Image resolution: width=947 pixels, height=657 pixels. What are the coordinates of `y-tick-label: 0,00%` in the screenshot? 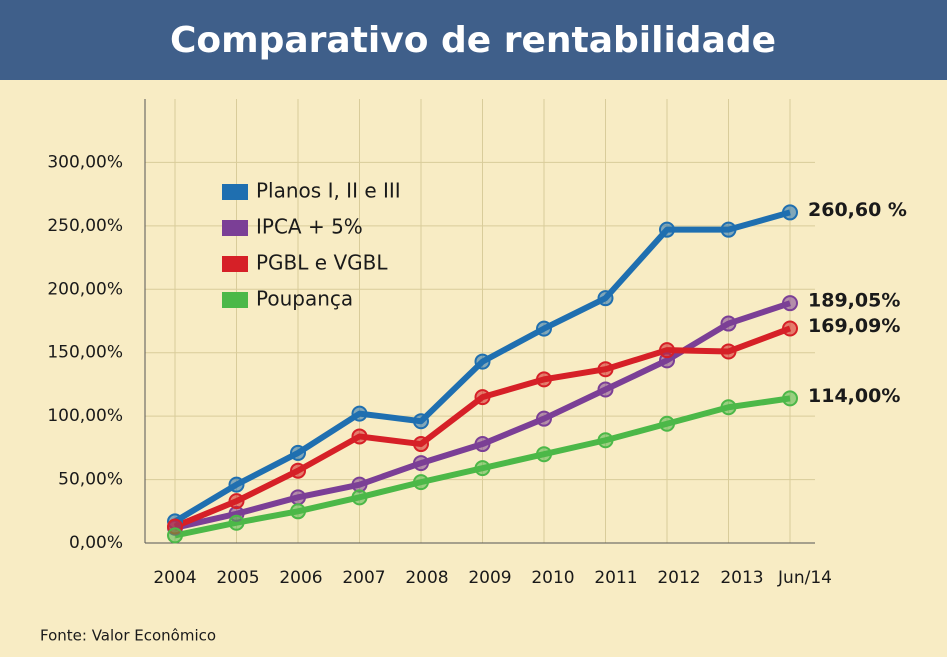 It's located at (96, 543).